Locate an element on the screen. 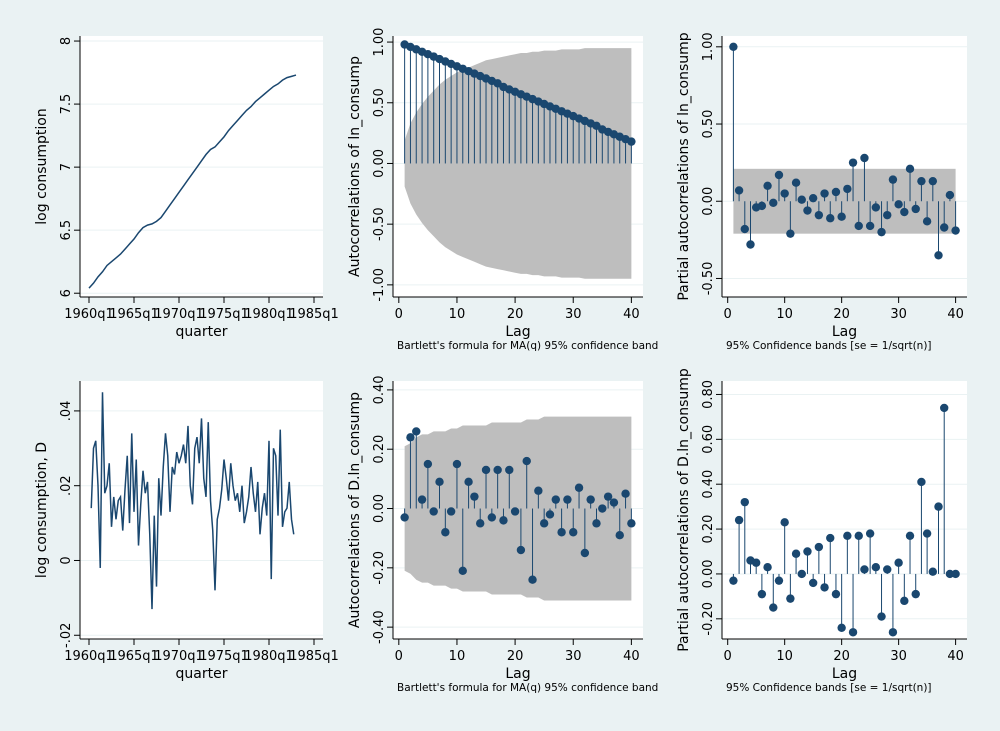 This screenshot has height=731, width=1000. x-tick-label: 1975q1 is located at coordinates (224, 314).